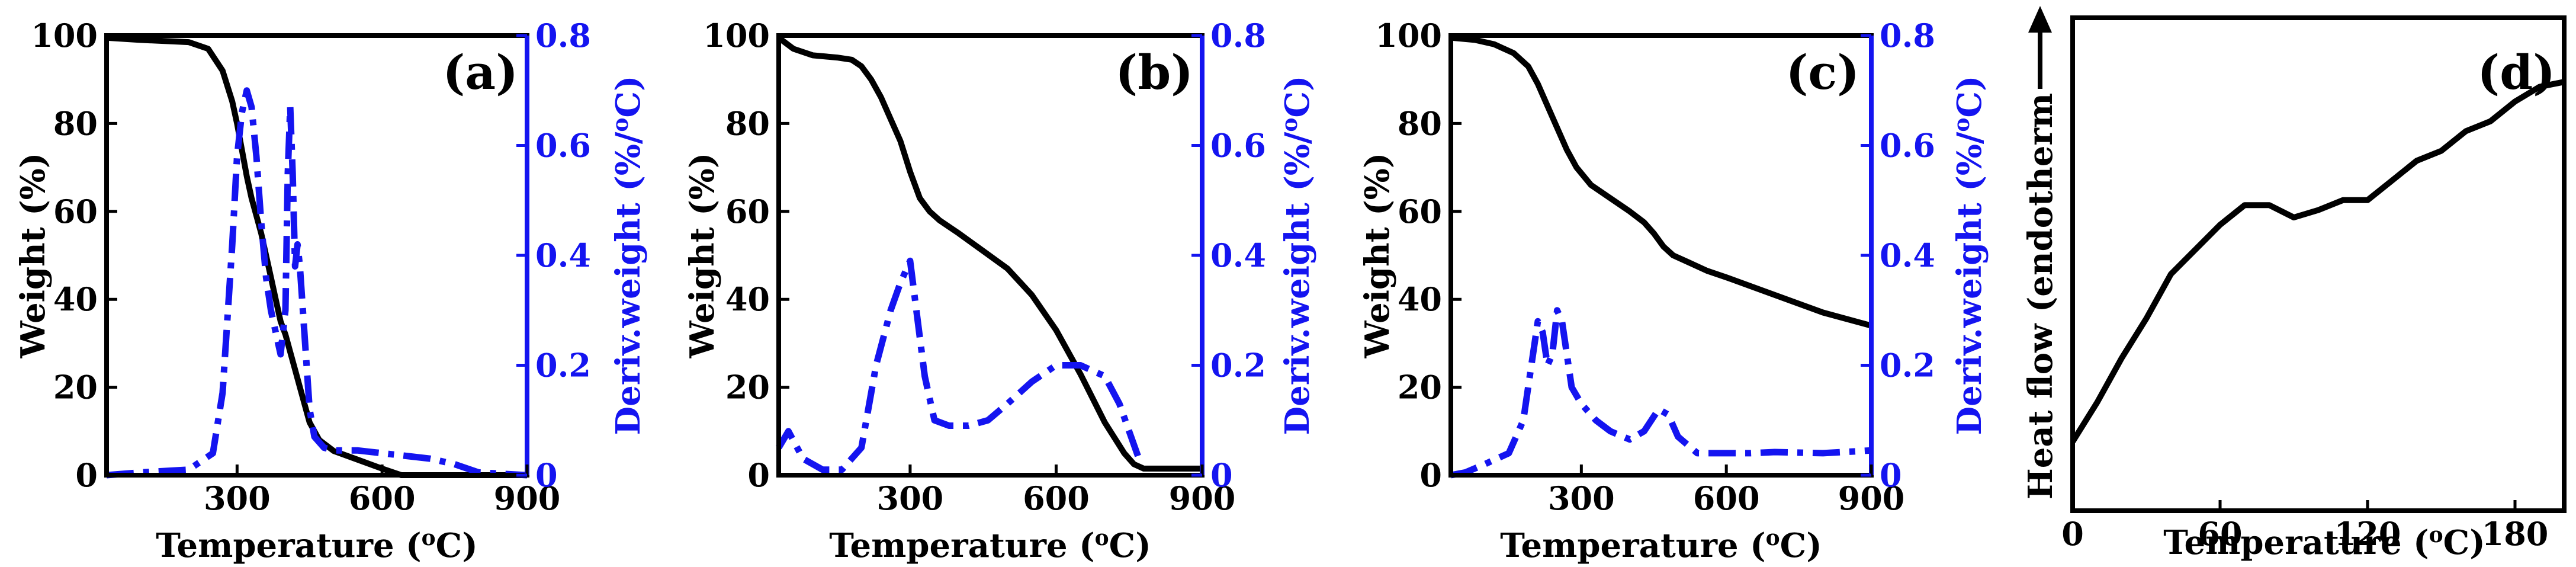  I want to click on y-axis-label-b: Weight (%), so click(702, 256).